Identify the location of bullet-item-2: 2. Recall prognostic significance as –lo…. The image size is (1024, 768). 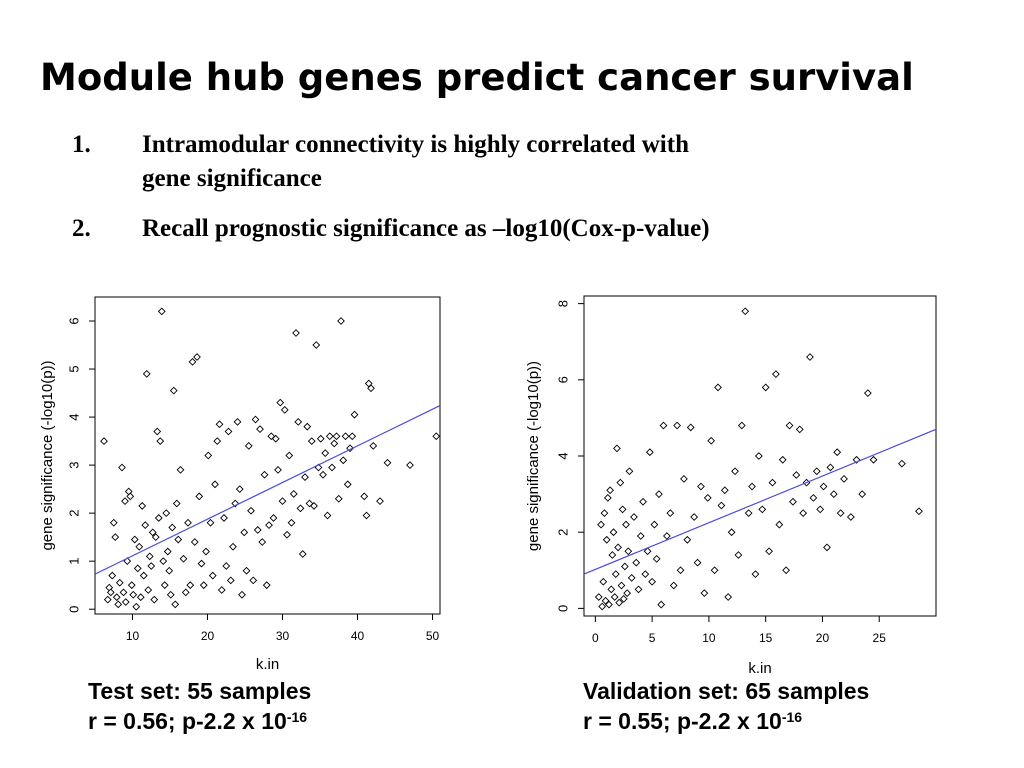
(522, 229).